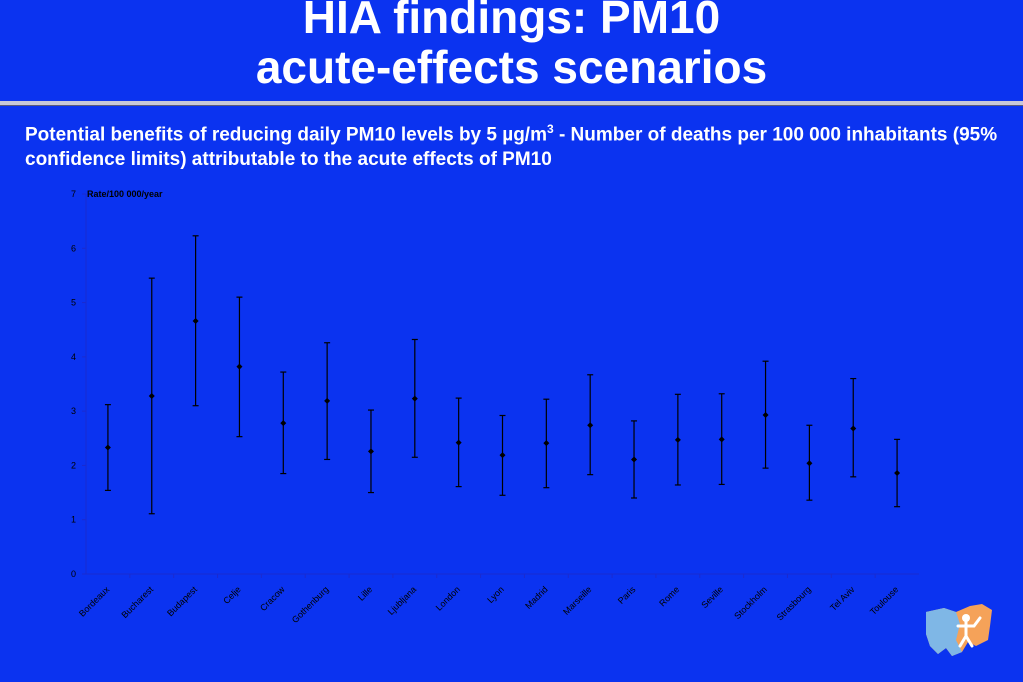  Describe the element at coordinates (536, 597) in the screenshot. I see `x-tick-label: Madrid` at that location.